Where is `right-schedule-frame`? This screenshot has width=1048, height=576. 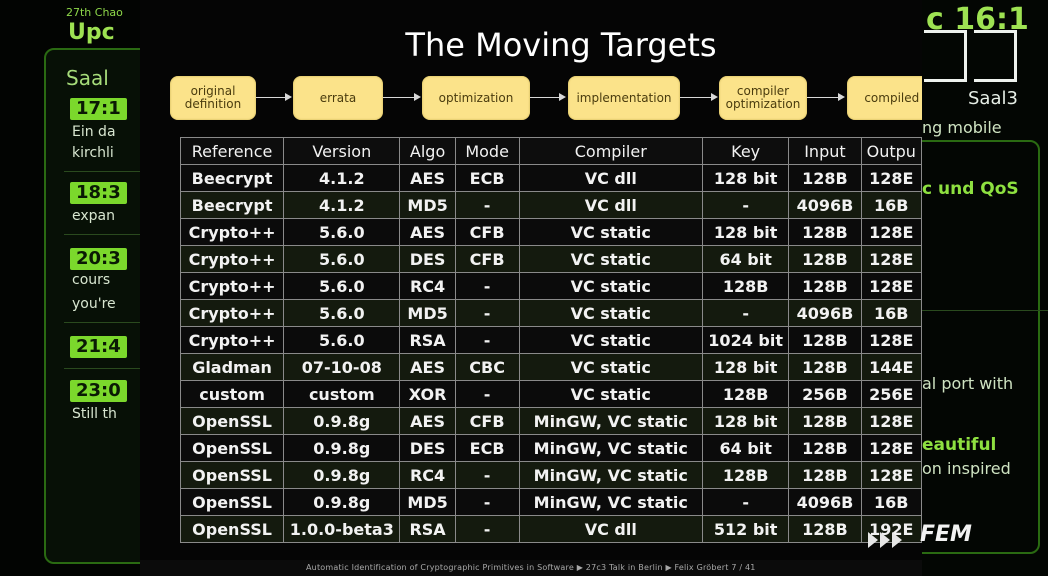 right-schedule-frame is located at coordinates (981, 347).